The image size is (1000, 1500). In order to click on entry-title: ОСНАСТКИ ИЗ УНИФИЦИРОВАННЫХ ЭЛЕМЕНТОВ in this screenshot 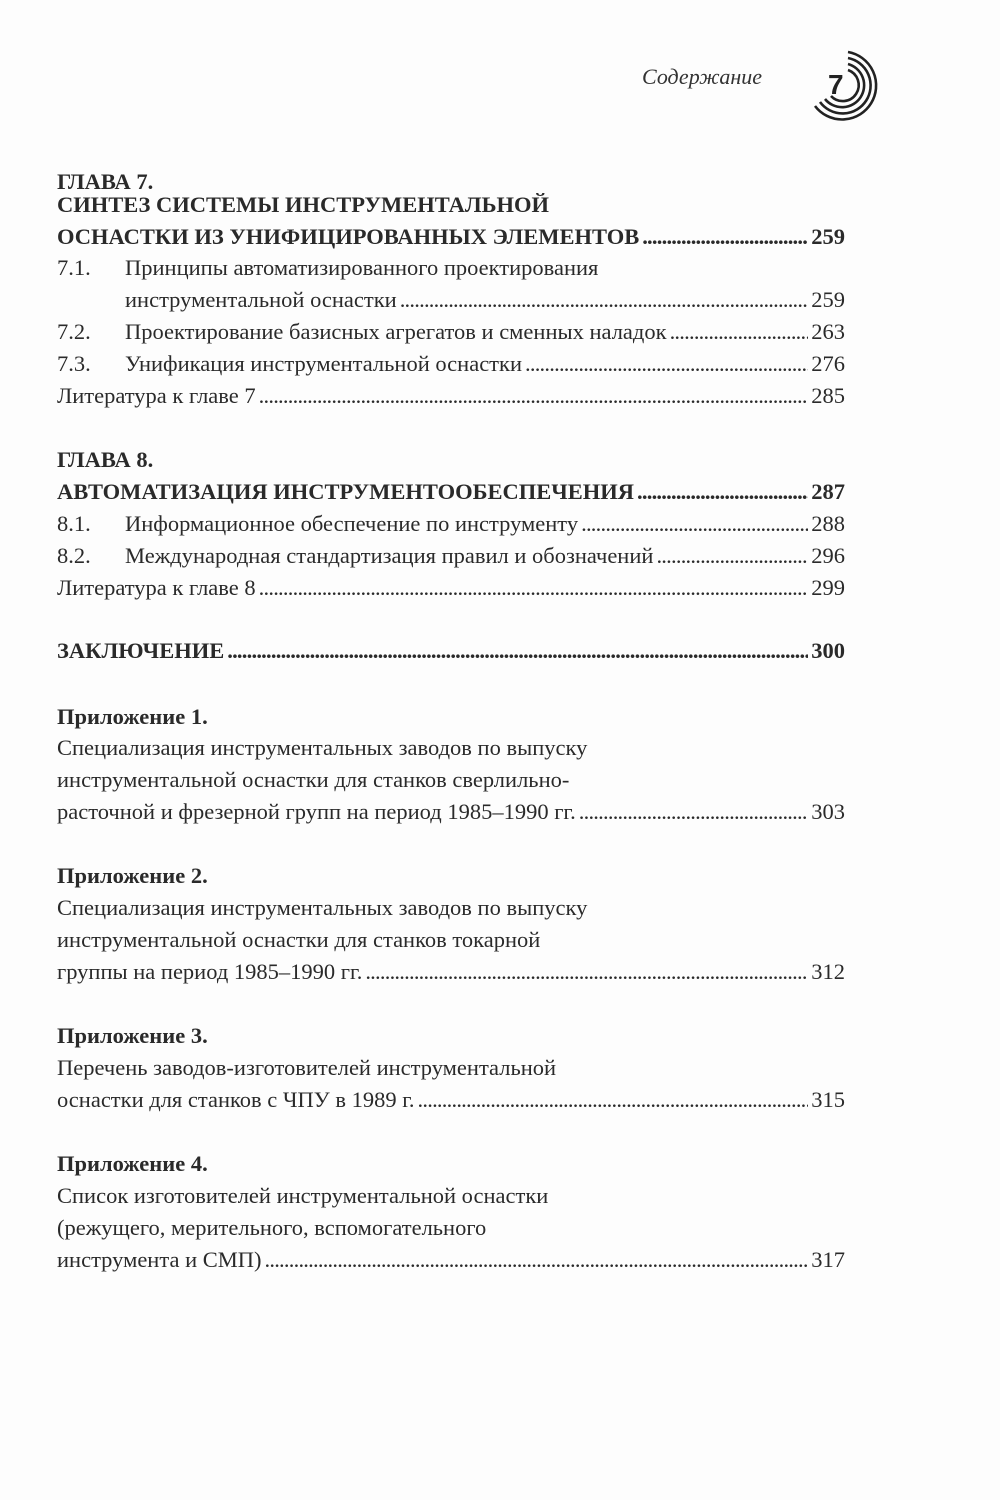, I will do `click(348, 236)`.